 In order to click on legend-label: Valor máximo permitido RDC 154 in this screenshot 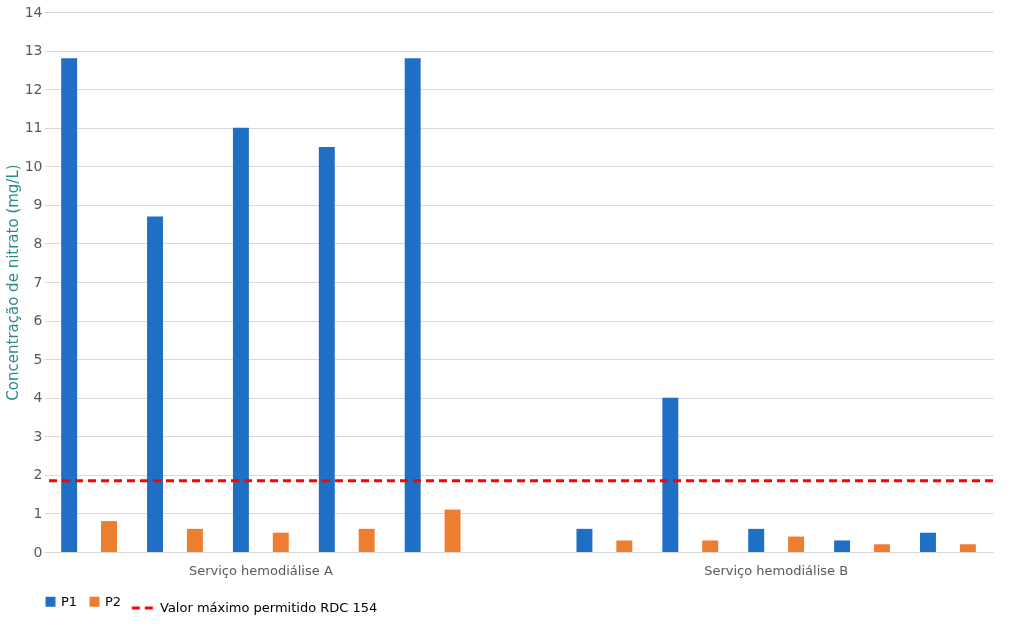, I will do `click(269, 607)`.